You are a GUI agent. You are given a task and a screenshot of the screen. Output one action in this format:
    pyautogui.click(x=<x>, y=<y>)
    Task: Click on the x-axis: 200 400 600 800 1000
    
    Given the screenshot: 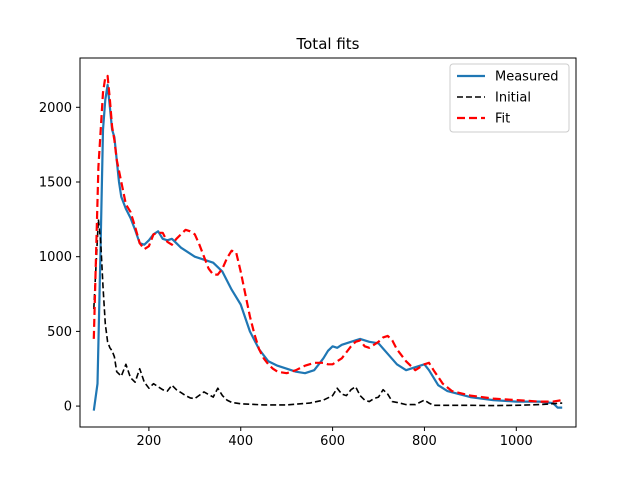 What is the action you would take?
    pyautogui.click(x=334, y=438)
    